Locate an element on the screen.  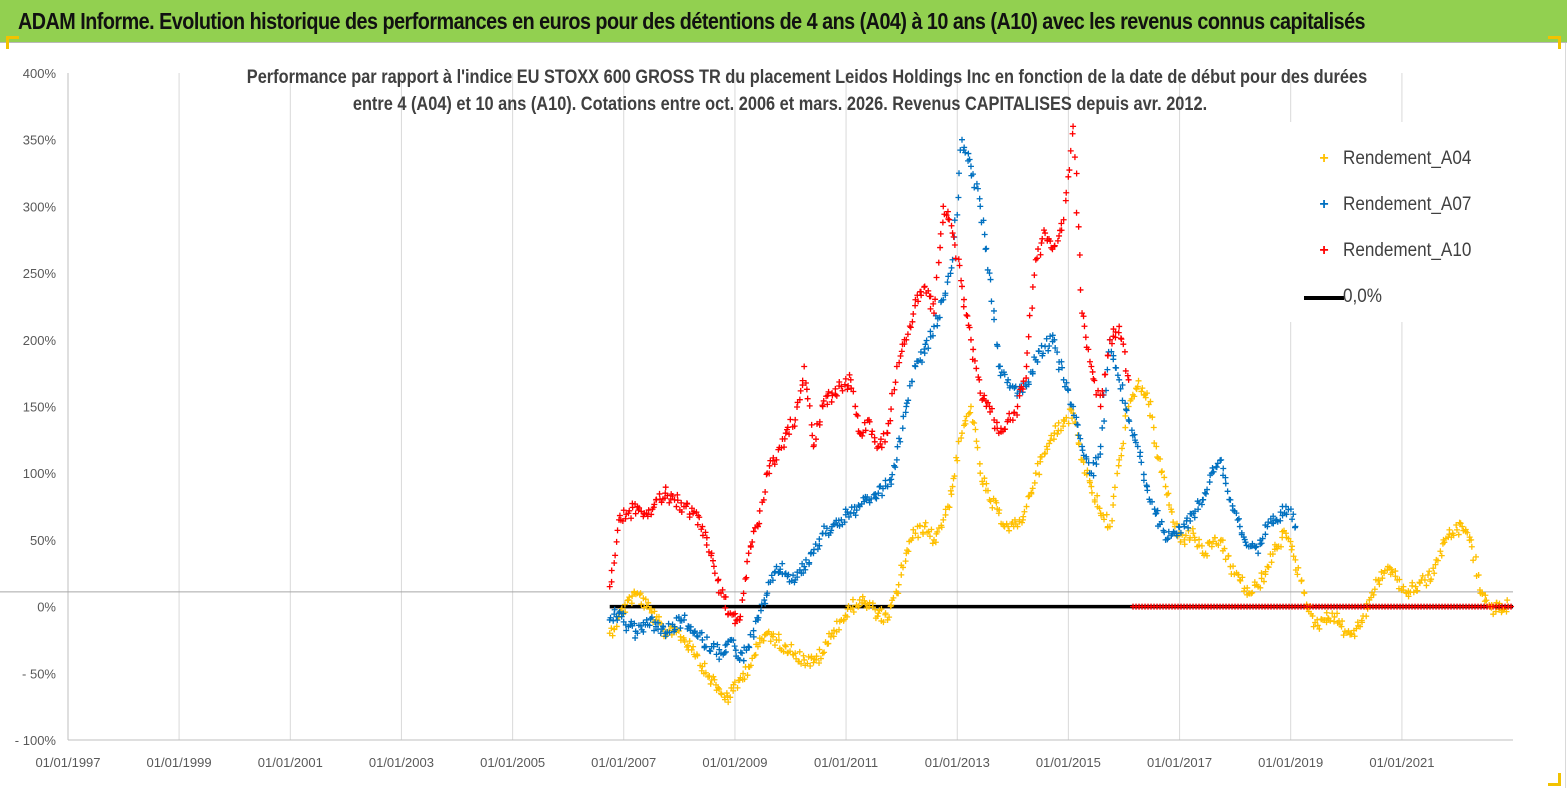
x-tick-label: 01/01/2021 is located at coordinates (1401, 762).